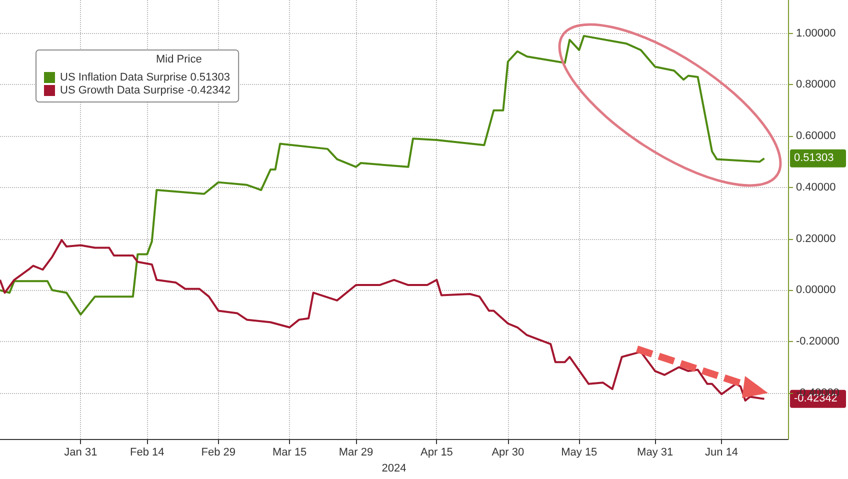  I want to click on x-tick-label: Feb 14, so click(147, 452).